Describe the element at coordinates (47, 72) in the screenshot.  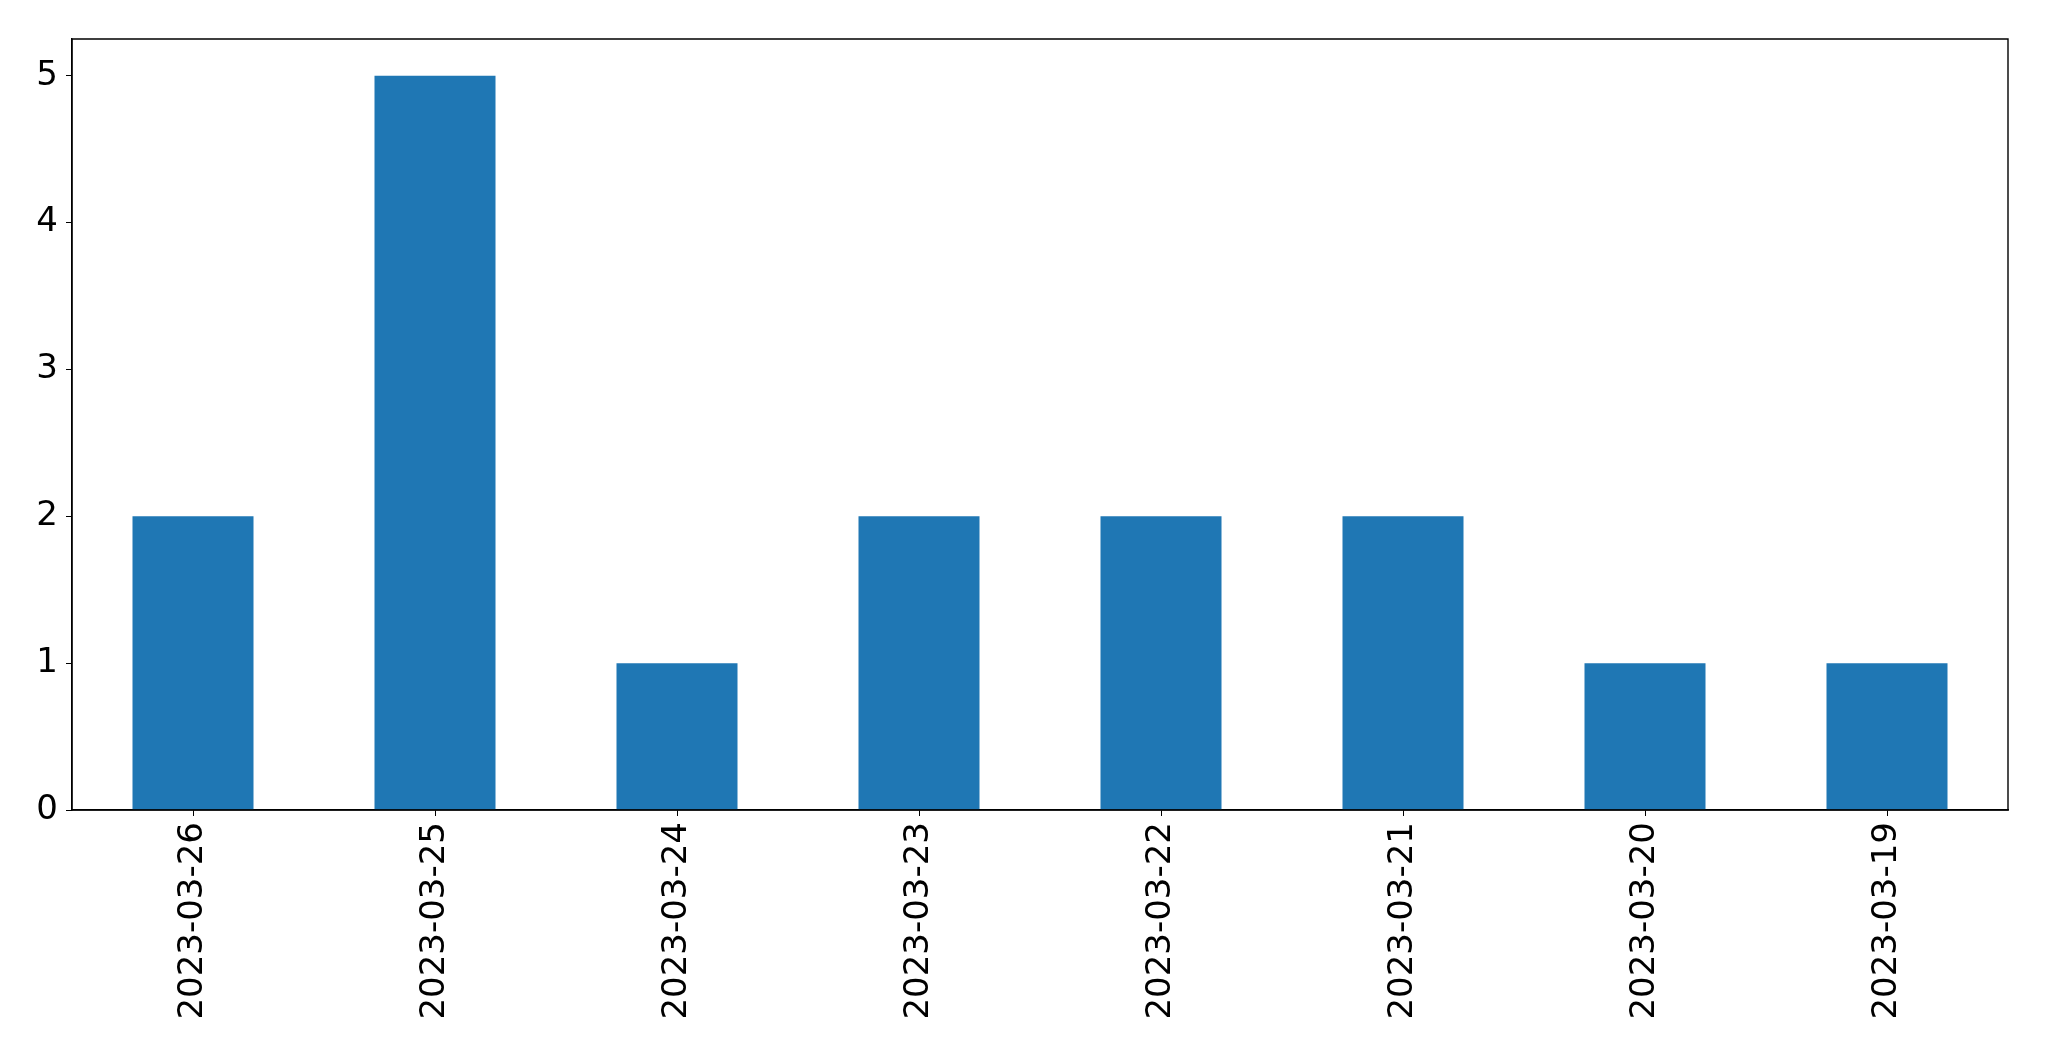
I see `y-tick-label: 5` at that location.